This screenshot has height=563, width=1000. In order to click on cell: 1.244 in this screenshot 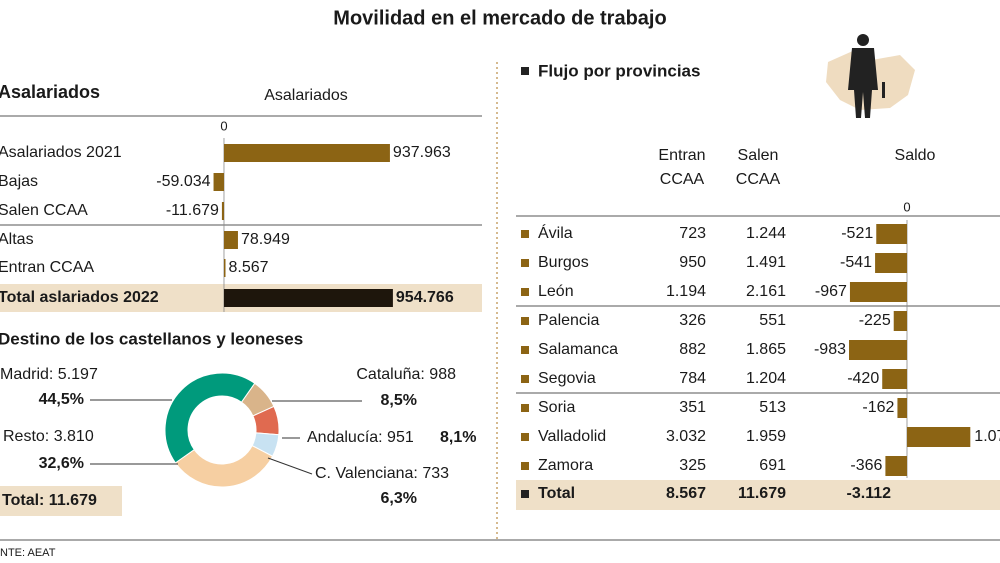, I will do `click(766, 233)`.